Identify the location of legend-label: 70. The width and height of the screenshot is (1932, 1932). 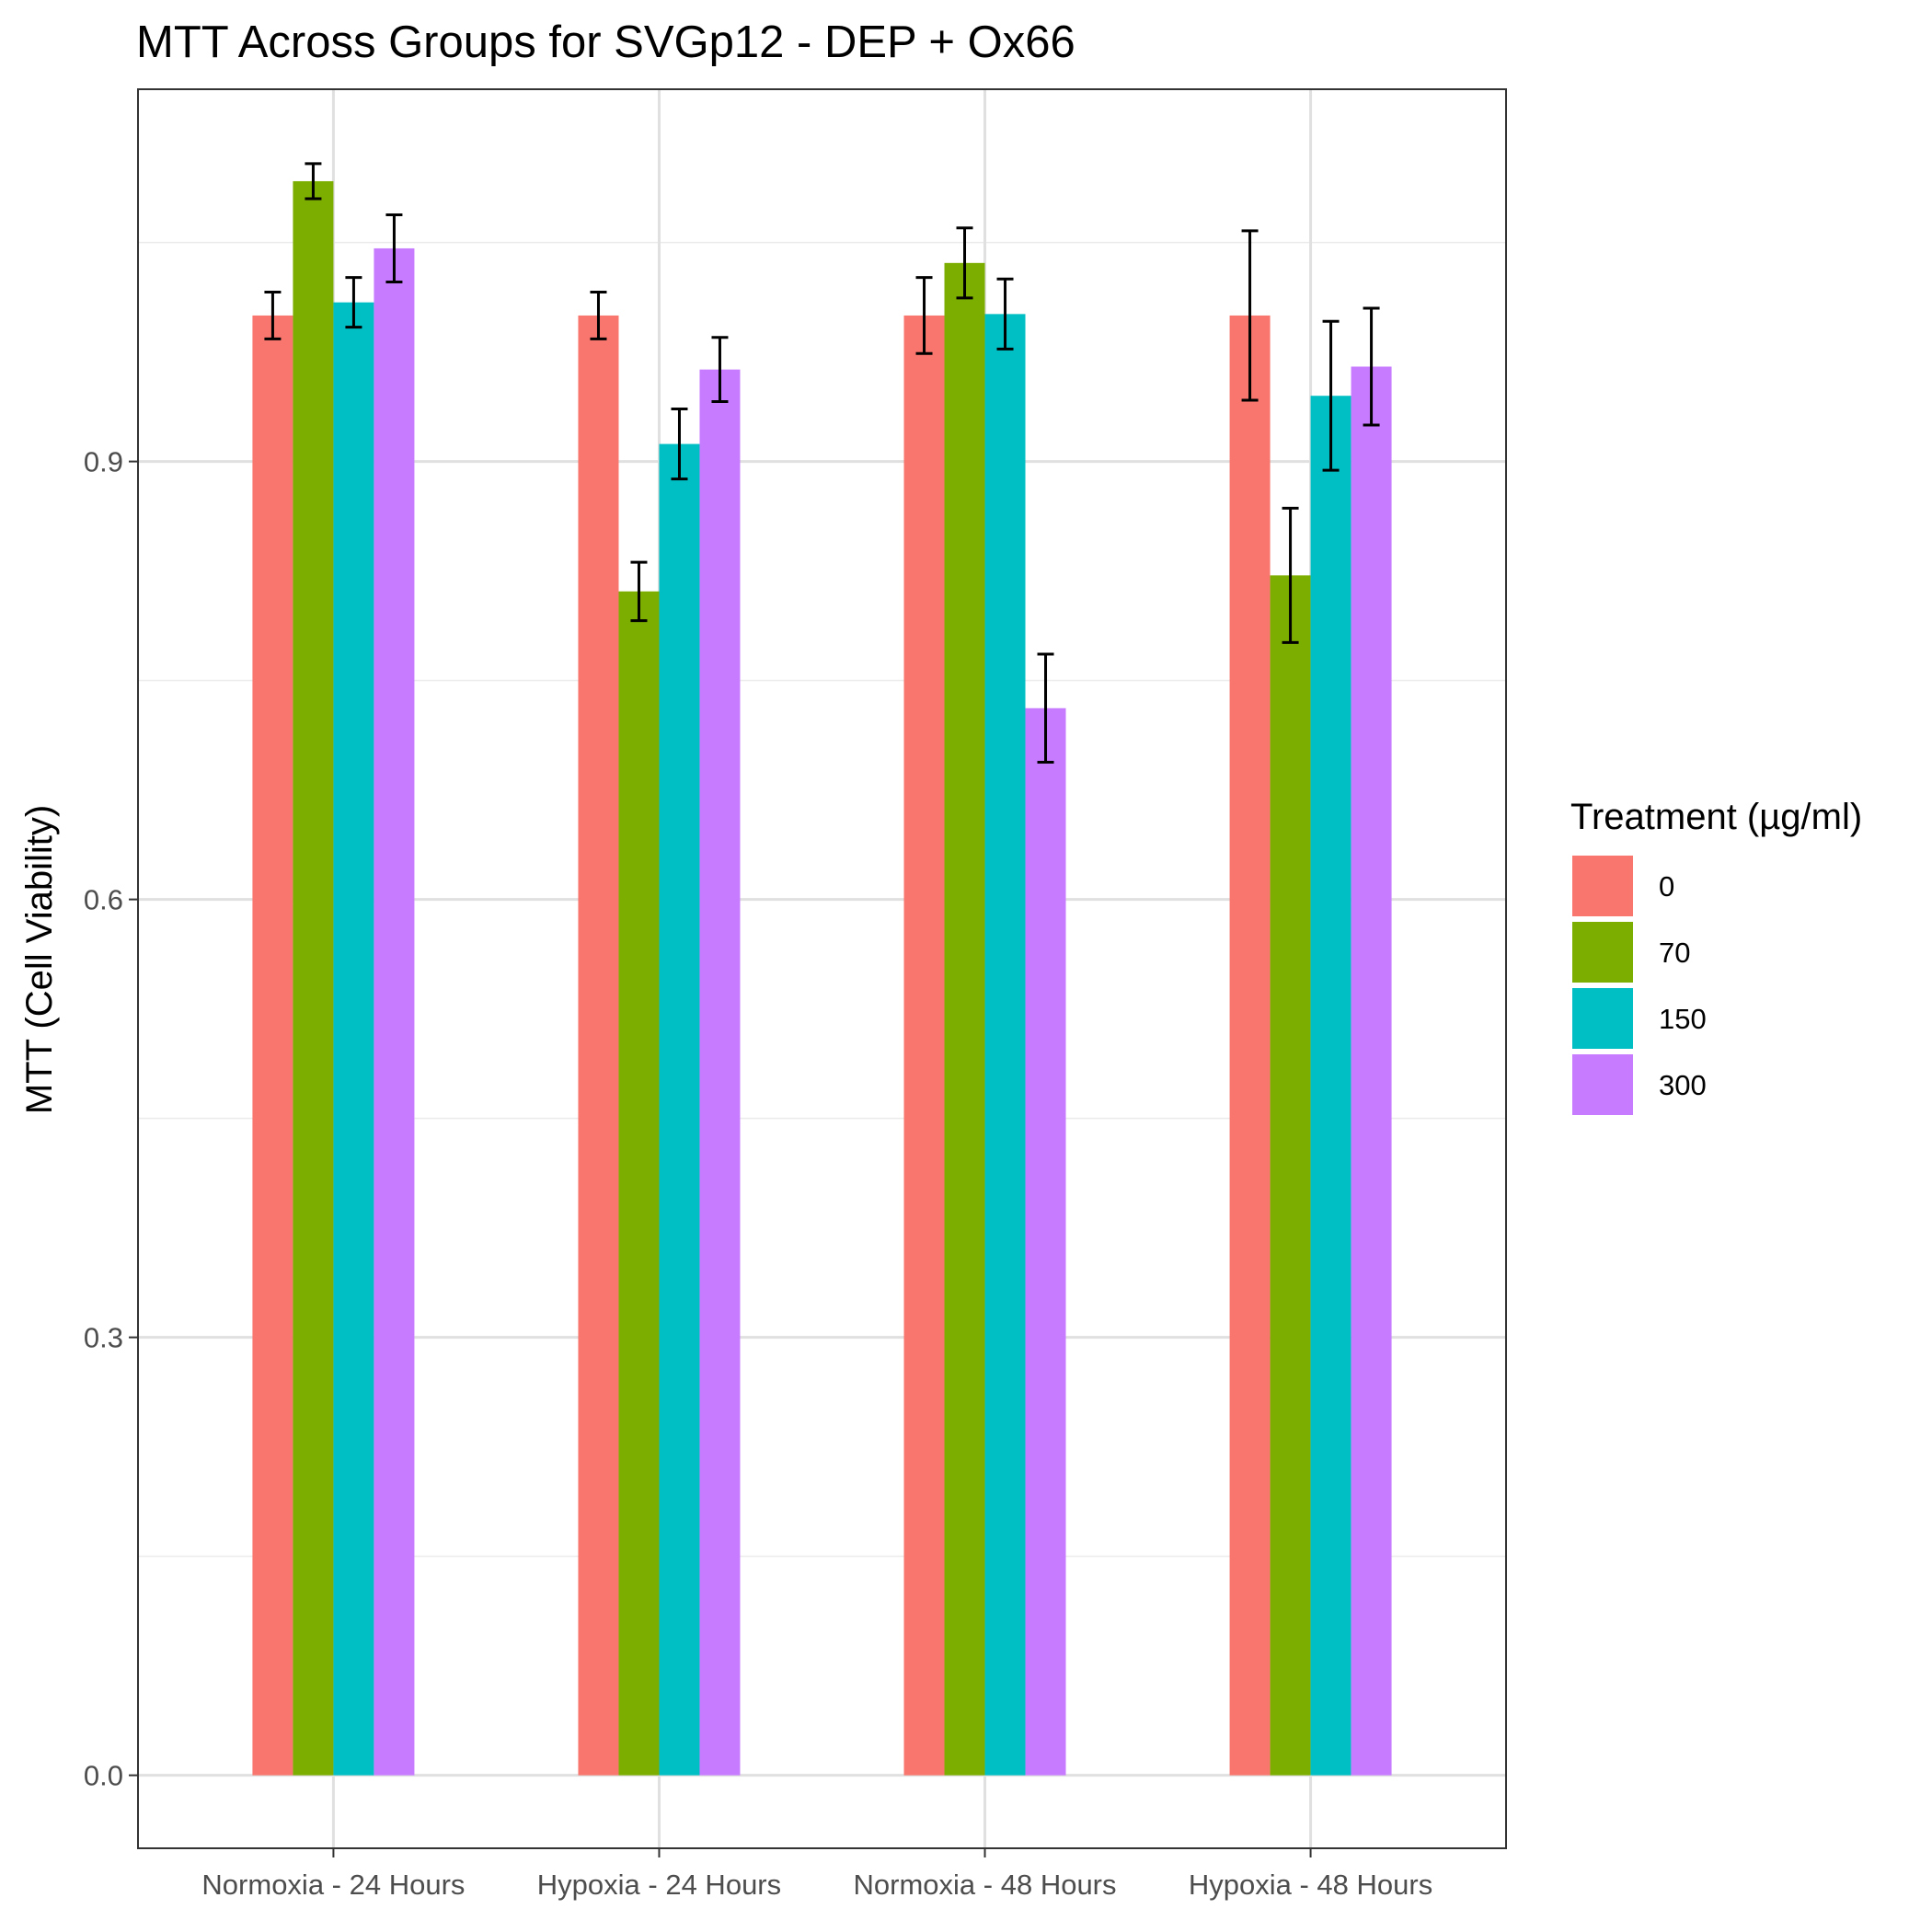
(1674, 953).